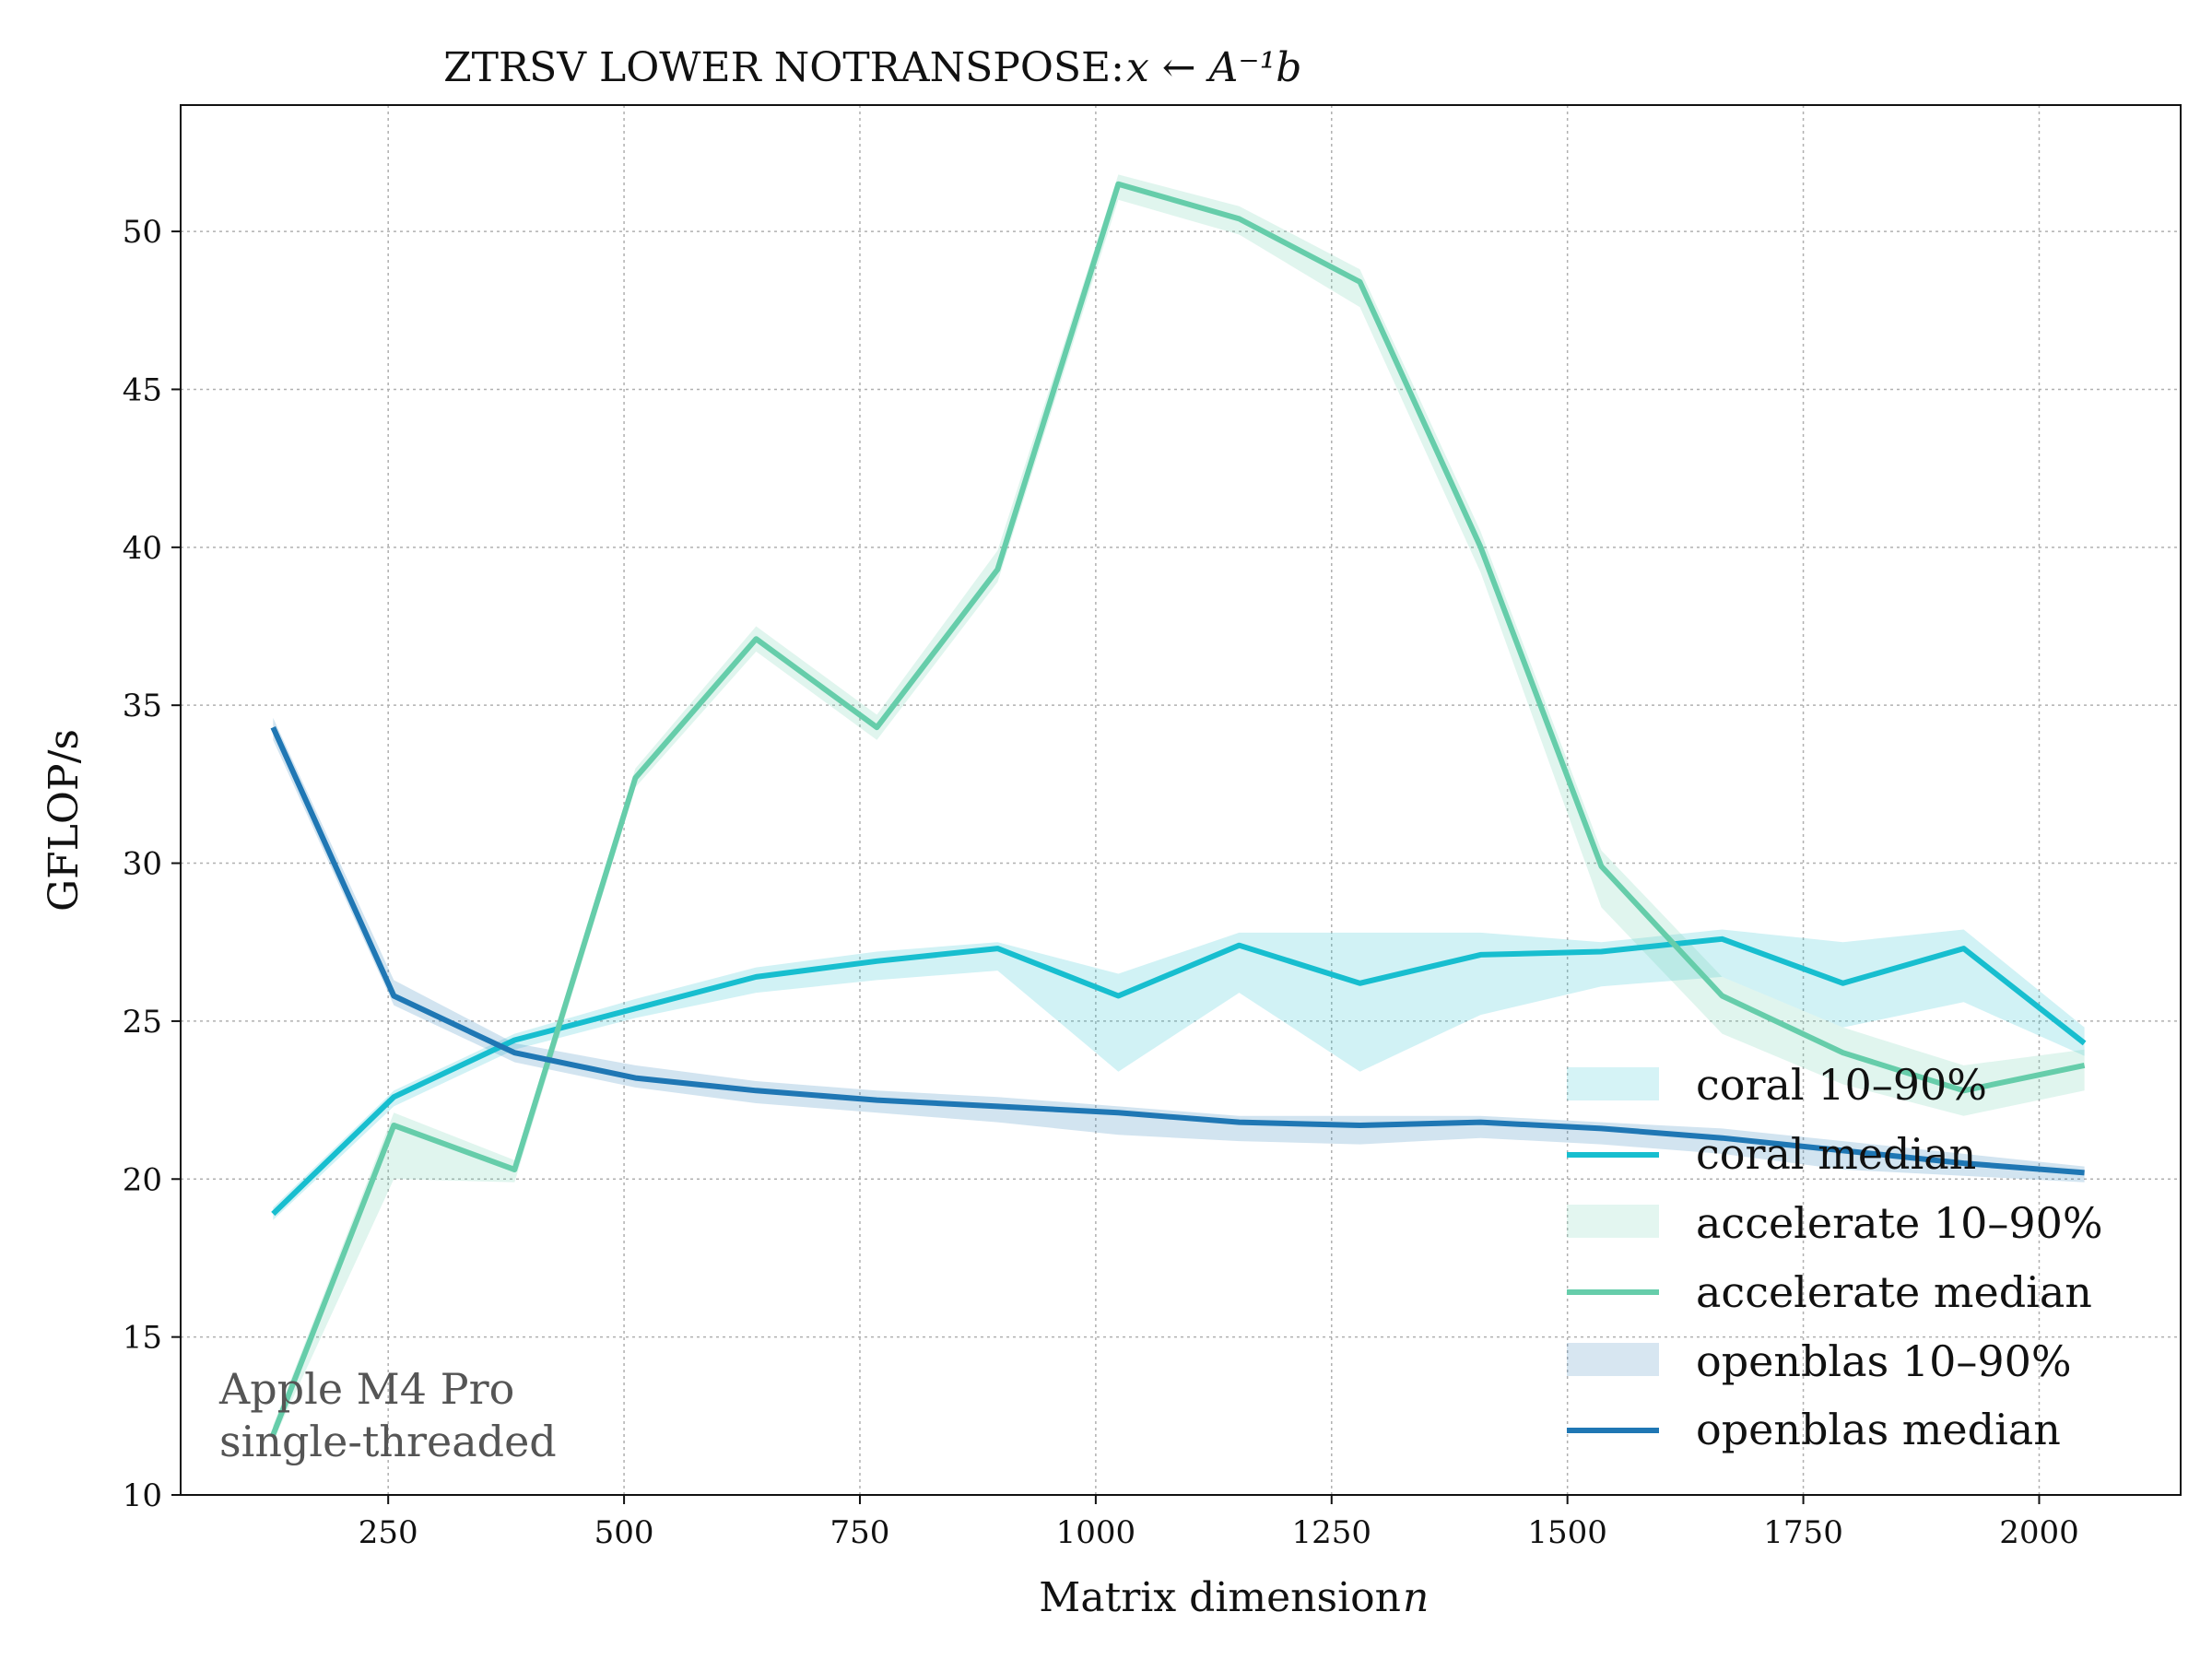 Image resolution: width=2212 pixels, height=1659 pixels. I want to click on chart-title: ZTRSV LOWER NOTRANSPOSE:, so click(783, 67).